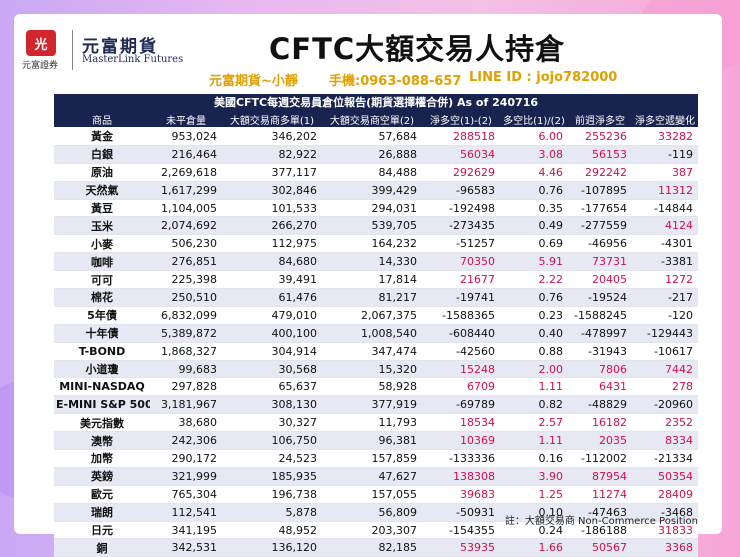 This screenshot has height=557, width=740. Describe the element at coordinates (461, 458) in the screenshot. I see `table-cell: -133336` at that location.